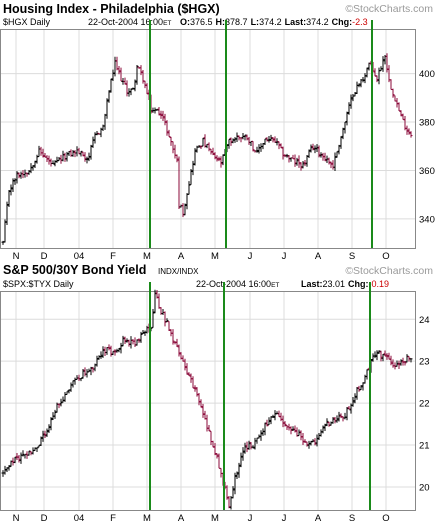  I want to click on panel-2-title: S&P 500/30Y Bond Yield, so click(74, 270).